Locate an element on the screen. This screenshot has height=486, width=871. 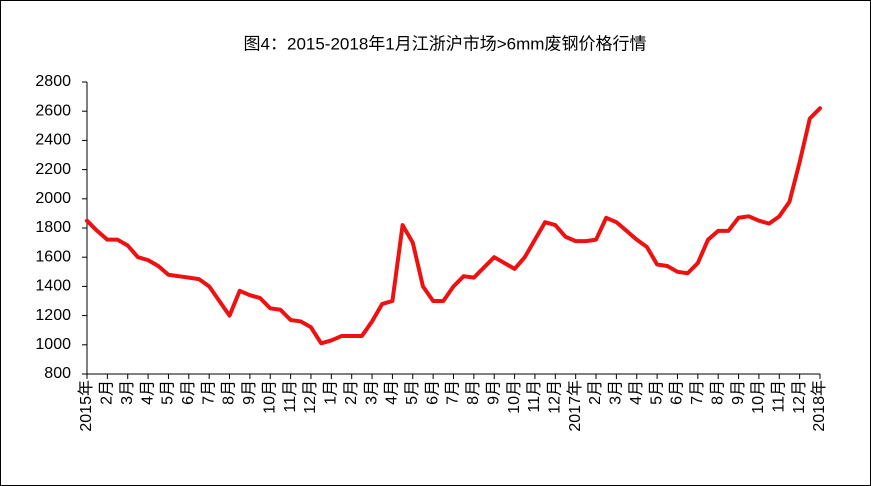
y-tick-label: 2000 is located at coordinates (53, 198).